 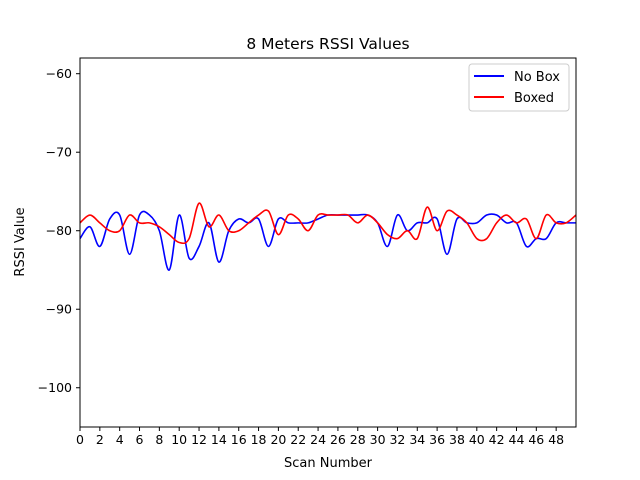 What do you see at coordinates (497, 439) in the screenshot?
I see `x-tick-label: 42` at bounding box center [497, 439].